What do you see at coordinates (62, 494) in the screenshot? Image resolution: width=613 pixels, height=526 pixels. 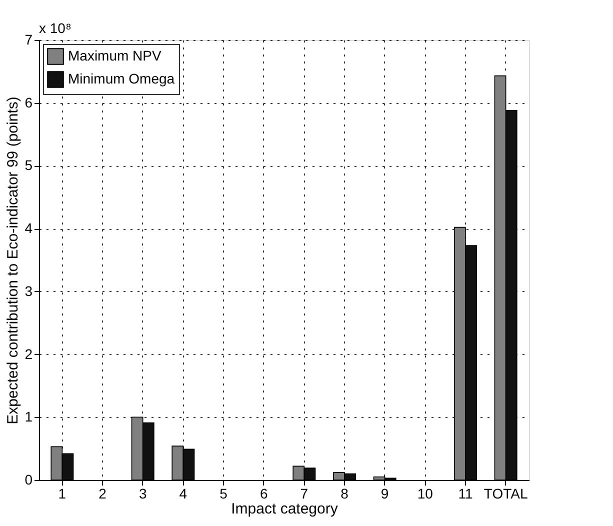 I see `x-tick-label: 1` at bounding box center [62, 494].